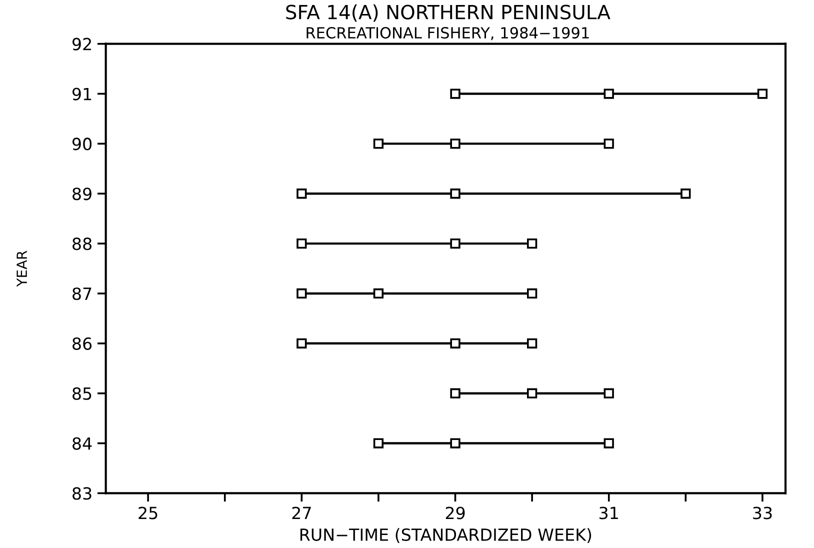 The height and width of the screenshot is (548, 814). What do you see at coordinates (148, 513) in the screenshot?
I see `x-tick-label: 25` at bounding box center [148, 513].